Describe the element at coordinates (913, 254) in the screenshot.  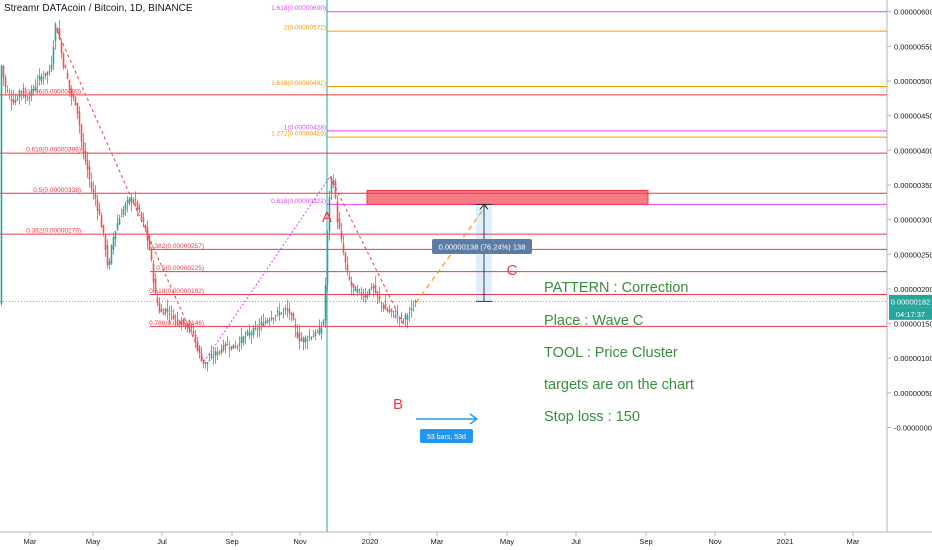
I see `y-tick-label: 0.00000250` at that location.